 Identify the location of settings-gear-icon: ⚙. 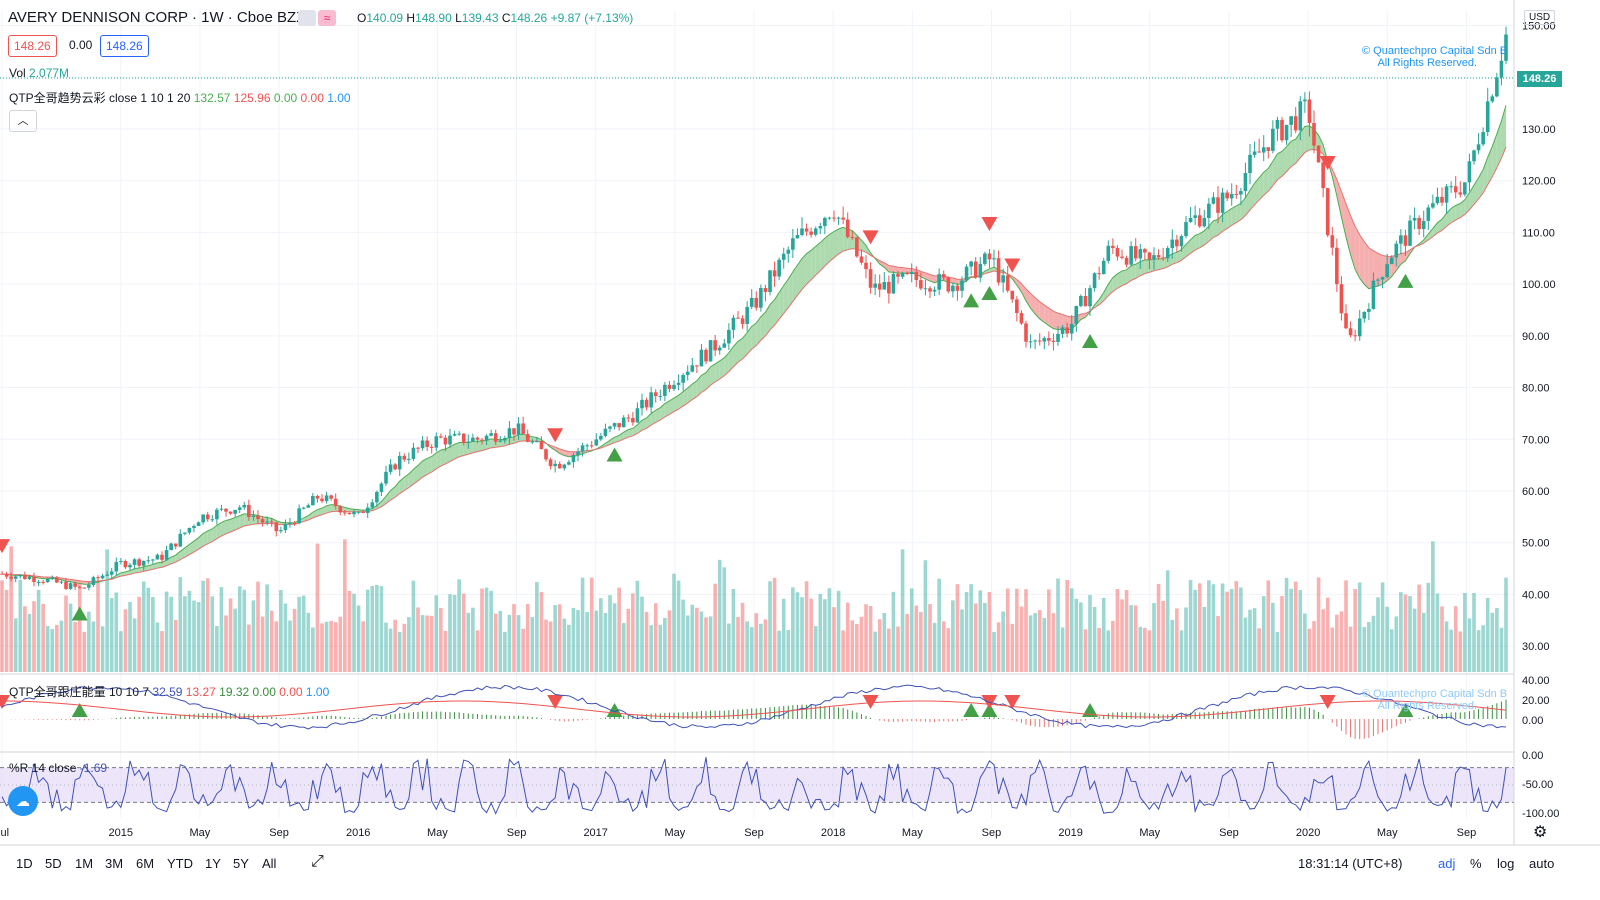
(1540, 832).